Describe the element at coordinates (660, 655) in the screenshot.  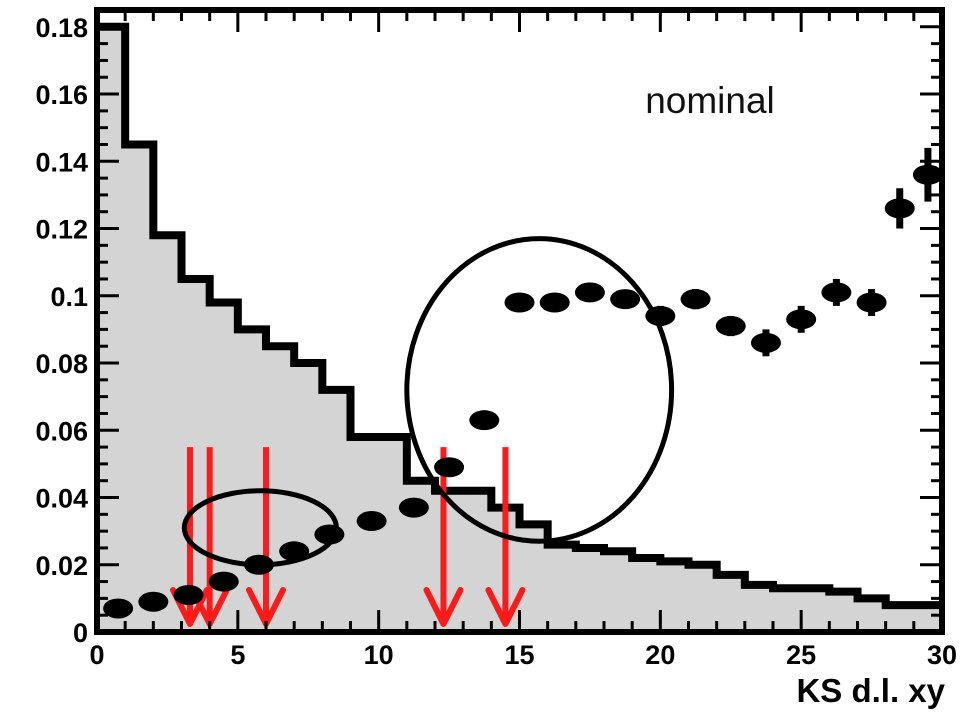
I see `x-tick-label: 20` at that location.